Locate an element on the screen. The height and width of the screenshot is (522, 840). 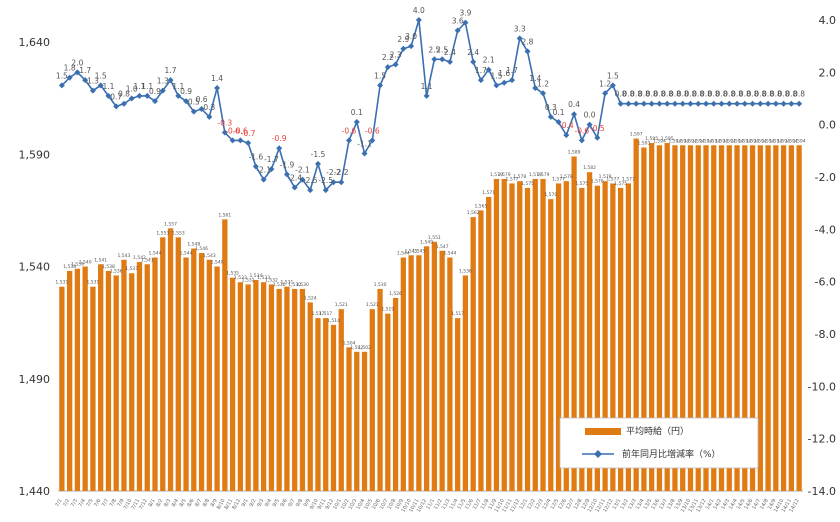
x-tick-label: 8/1 is located at coordinates (152, 503).